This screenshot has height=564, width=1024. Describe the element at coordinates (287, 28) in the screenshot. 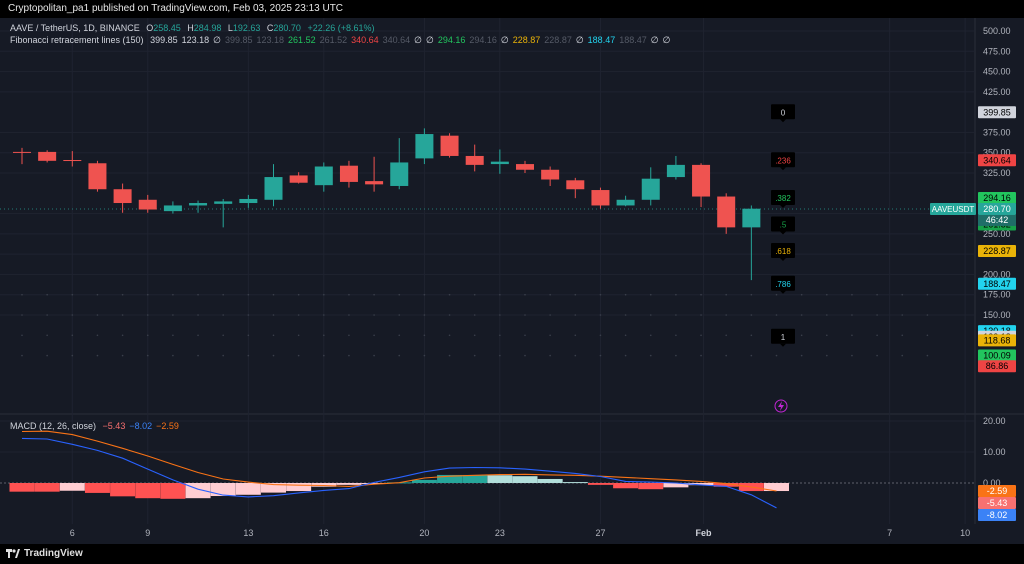

I see `close-value: 280.70` at that location.